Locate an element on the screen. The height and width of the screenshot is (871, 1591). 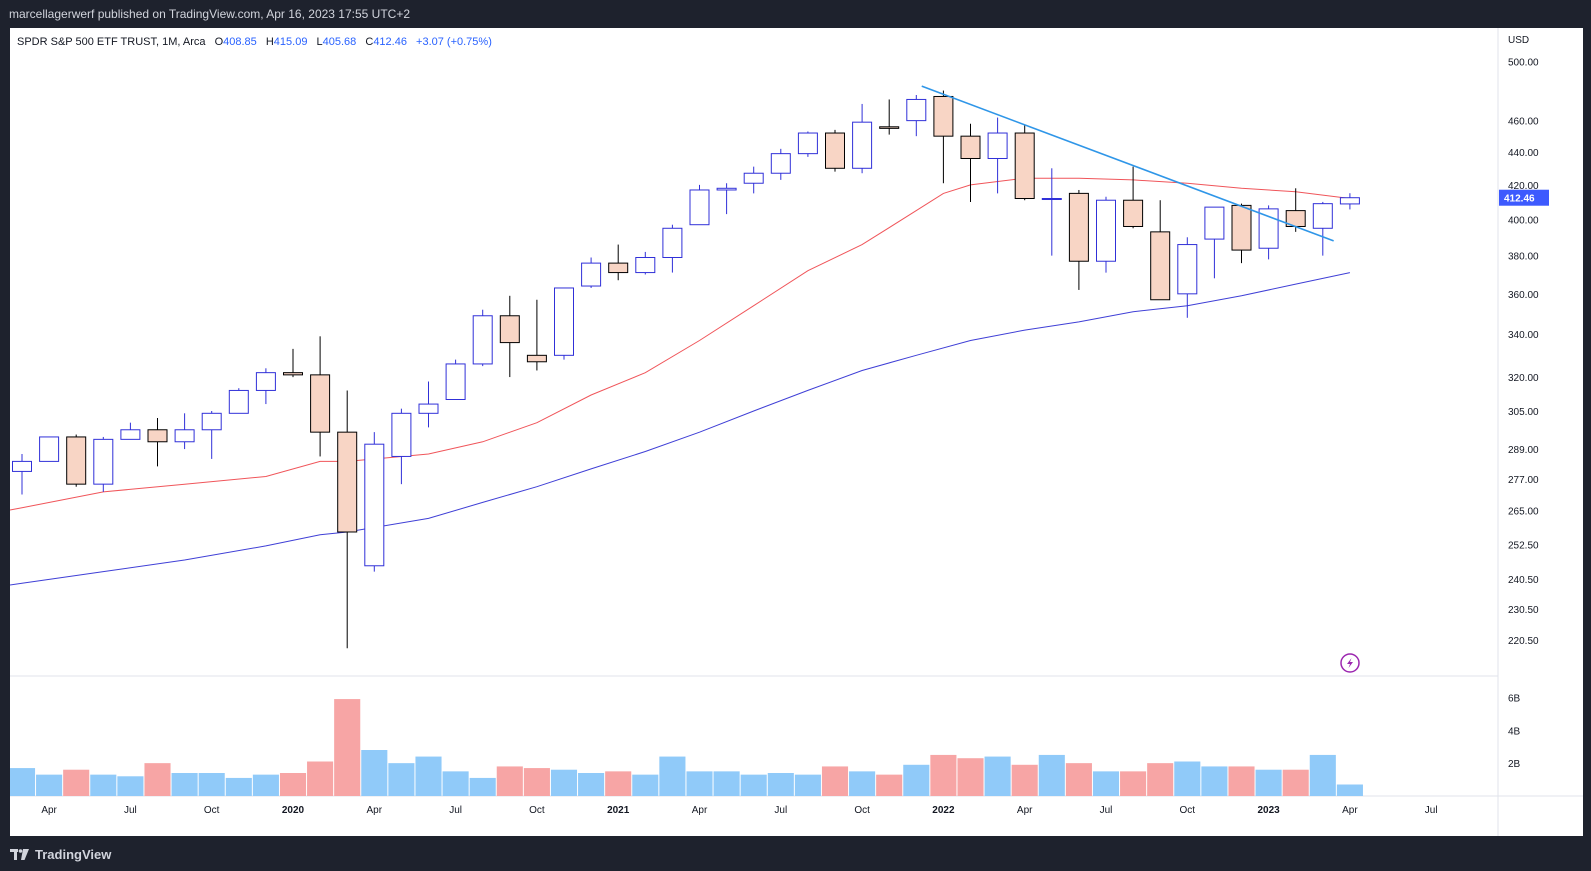
legend-close-value: 412.46 is located at coordinates (390, 42).